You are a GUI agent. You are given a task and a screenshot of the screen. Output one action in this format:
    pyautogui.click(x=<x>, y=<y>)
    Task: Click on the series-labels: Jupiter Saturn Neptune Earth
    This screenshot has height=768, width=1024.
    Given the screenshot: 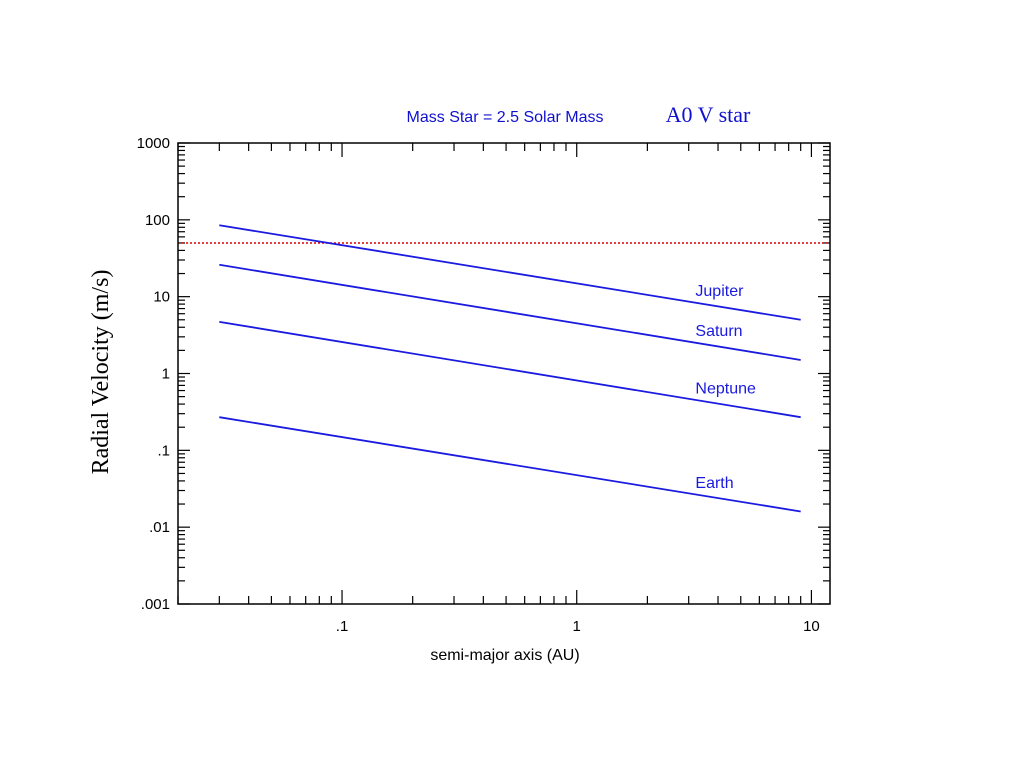 What is the action you would take?
    pyautogui.click(x=725, y=387)
    